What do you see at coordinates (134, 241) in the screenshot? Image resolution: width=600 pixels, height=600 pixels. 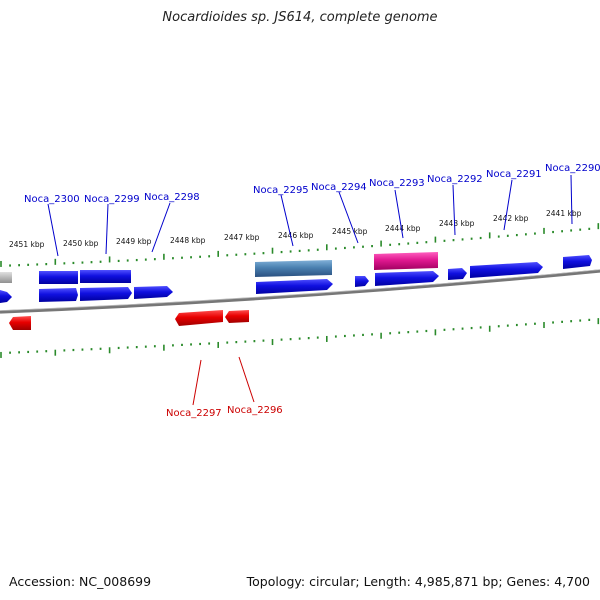 I see `kbp-label: 2449 kbp` at bounding box center [134, 241].